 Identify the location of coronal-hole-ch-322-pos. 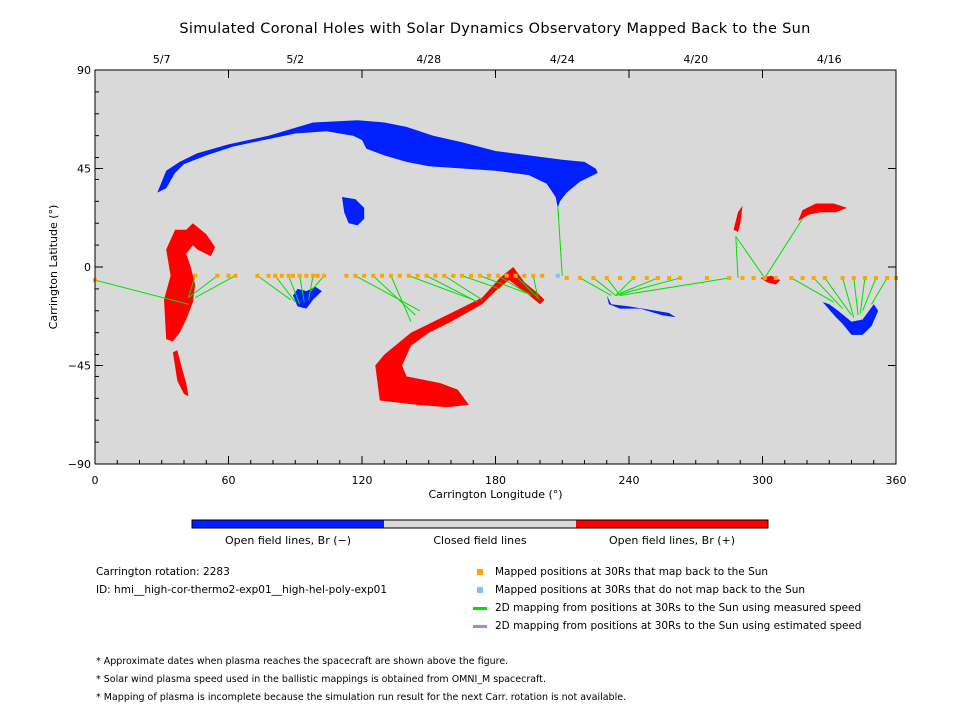
(822, 212).